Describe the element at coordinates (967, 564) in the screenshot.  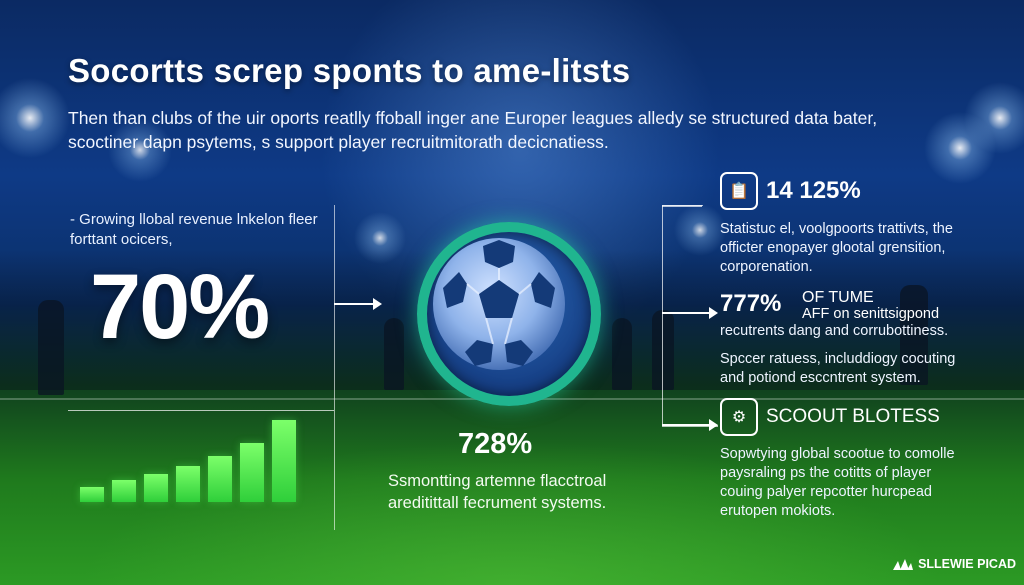
I see `brand-name: SLLEWIE PICAD` at that location.